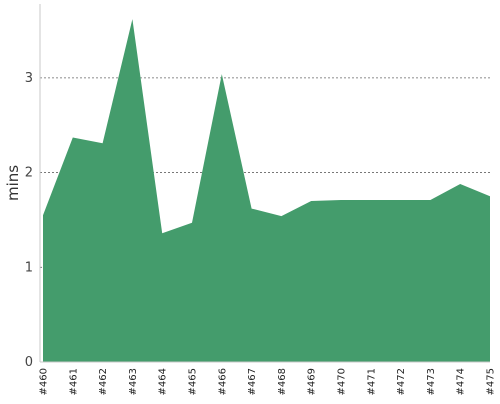  What do you see at coordinates (133, 381) in the screenshot?
I see `x-tick-label-463: #463` at bounding box center [133, 381].